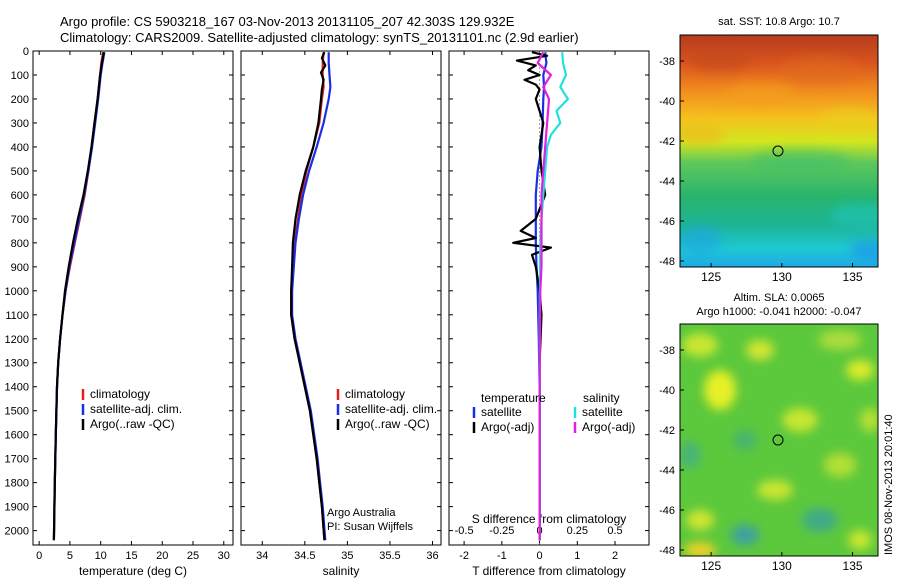 The height and width of the screenshot is (580, 900). I want to click on x-tick-label: 34.5, so click(304, 556).